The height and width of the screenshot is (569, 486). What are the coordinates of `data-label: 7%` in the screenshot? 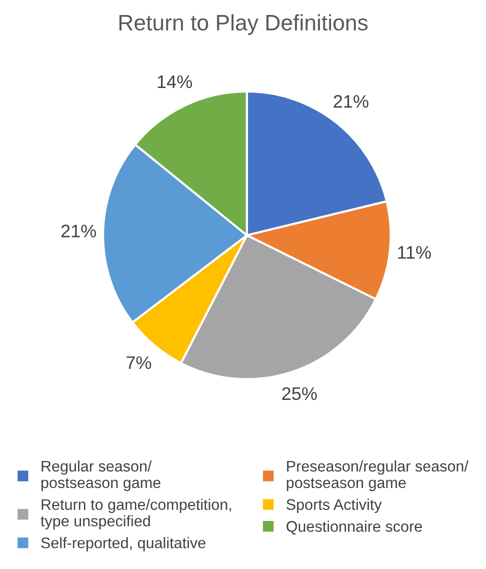 It's located at (139, 362).